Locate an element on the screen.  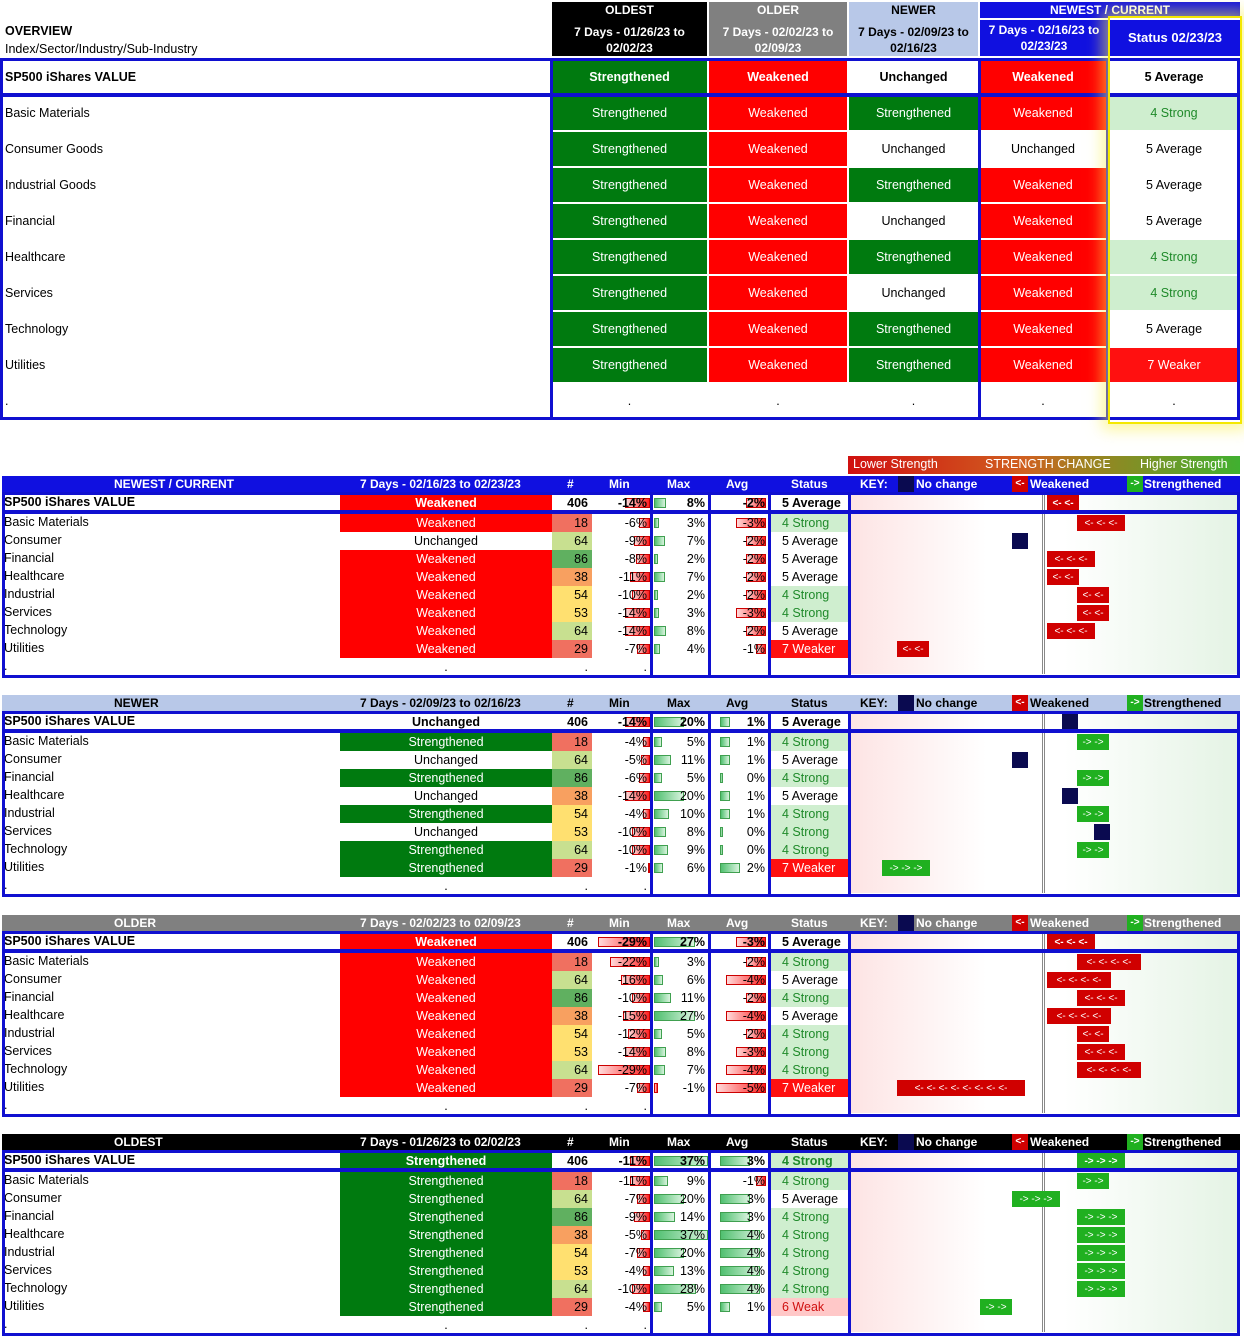
min-cell: -10% is located at coordinates (632, 1289).